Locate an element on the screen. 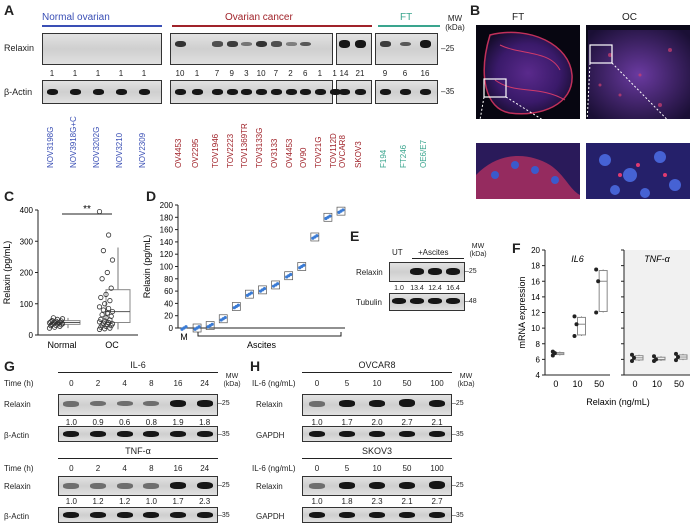  value-relaxin: 1 is located at coordinates (121, 73).